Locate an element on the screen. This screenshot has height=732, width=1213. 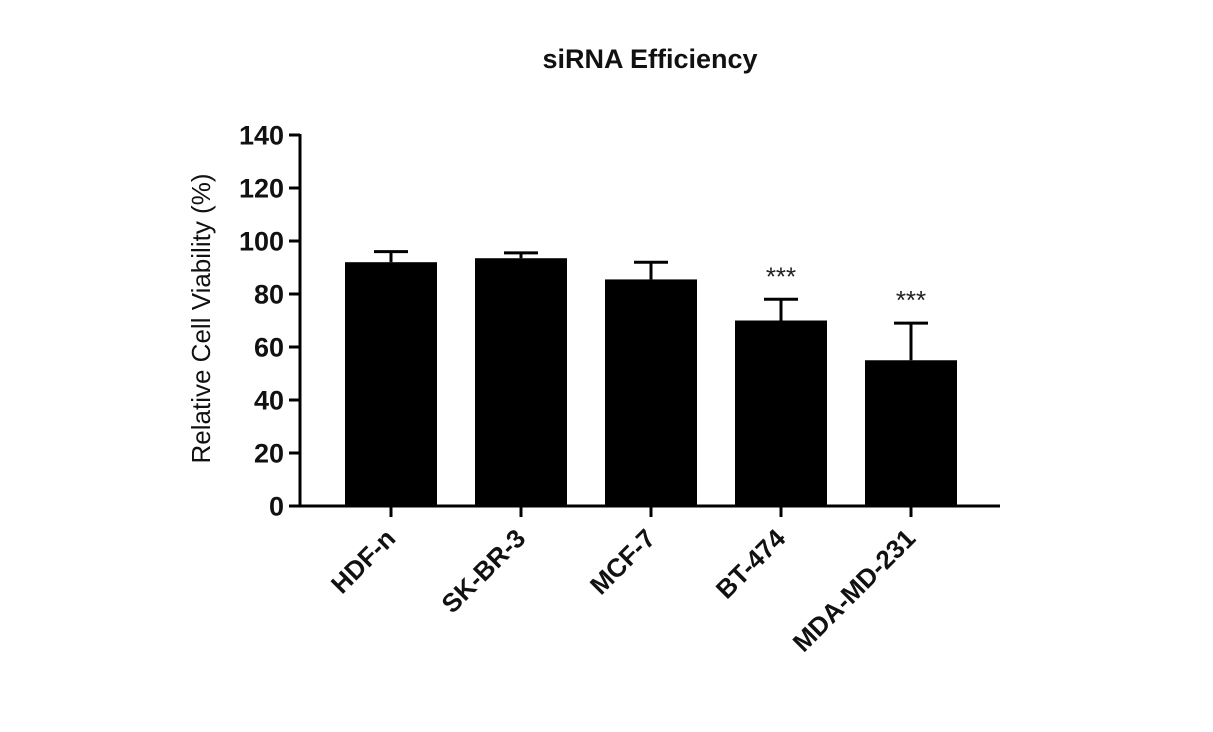
y-tick-label: 40 is located at coordinates (269, 401).